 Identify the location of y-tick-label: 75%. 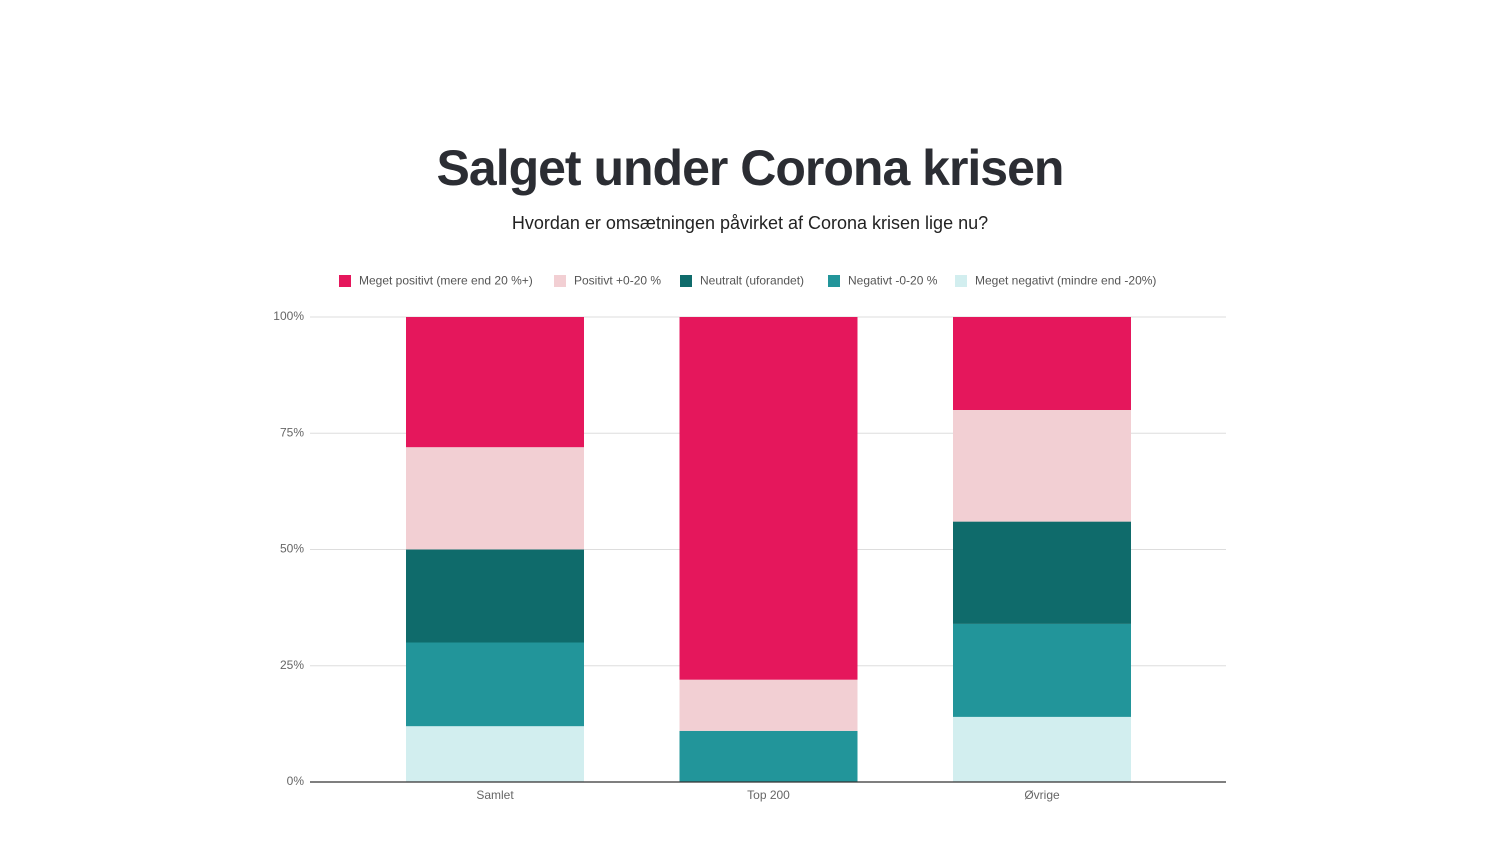
(292, 432).